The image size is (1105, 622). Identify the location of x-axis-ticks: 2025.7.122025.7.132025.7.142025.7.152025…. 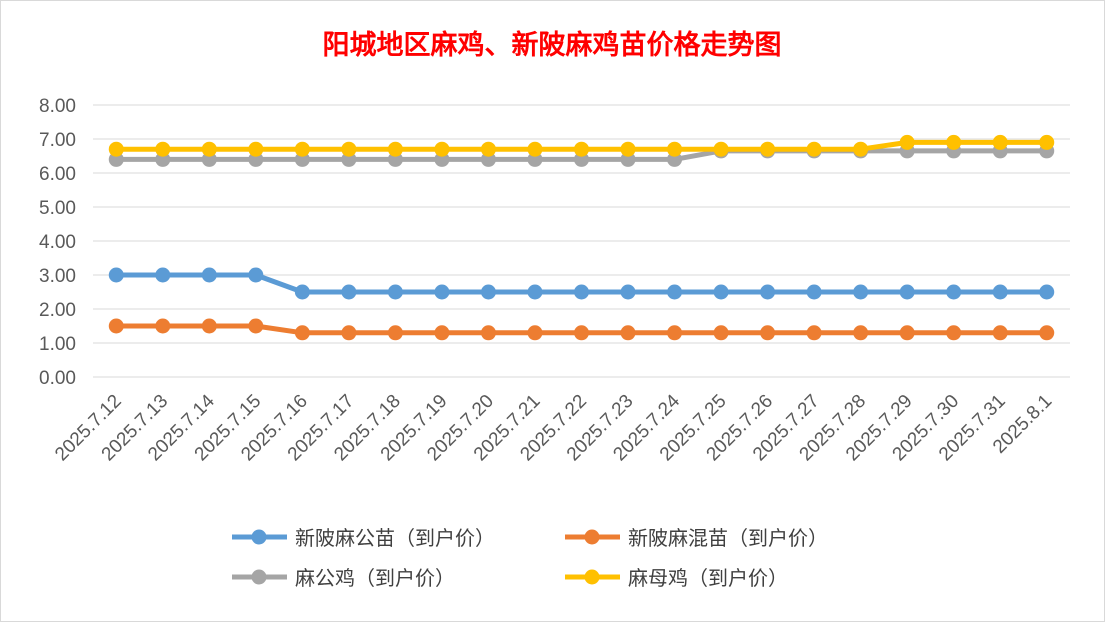
(553, 427).